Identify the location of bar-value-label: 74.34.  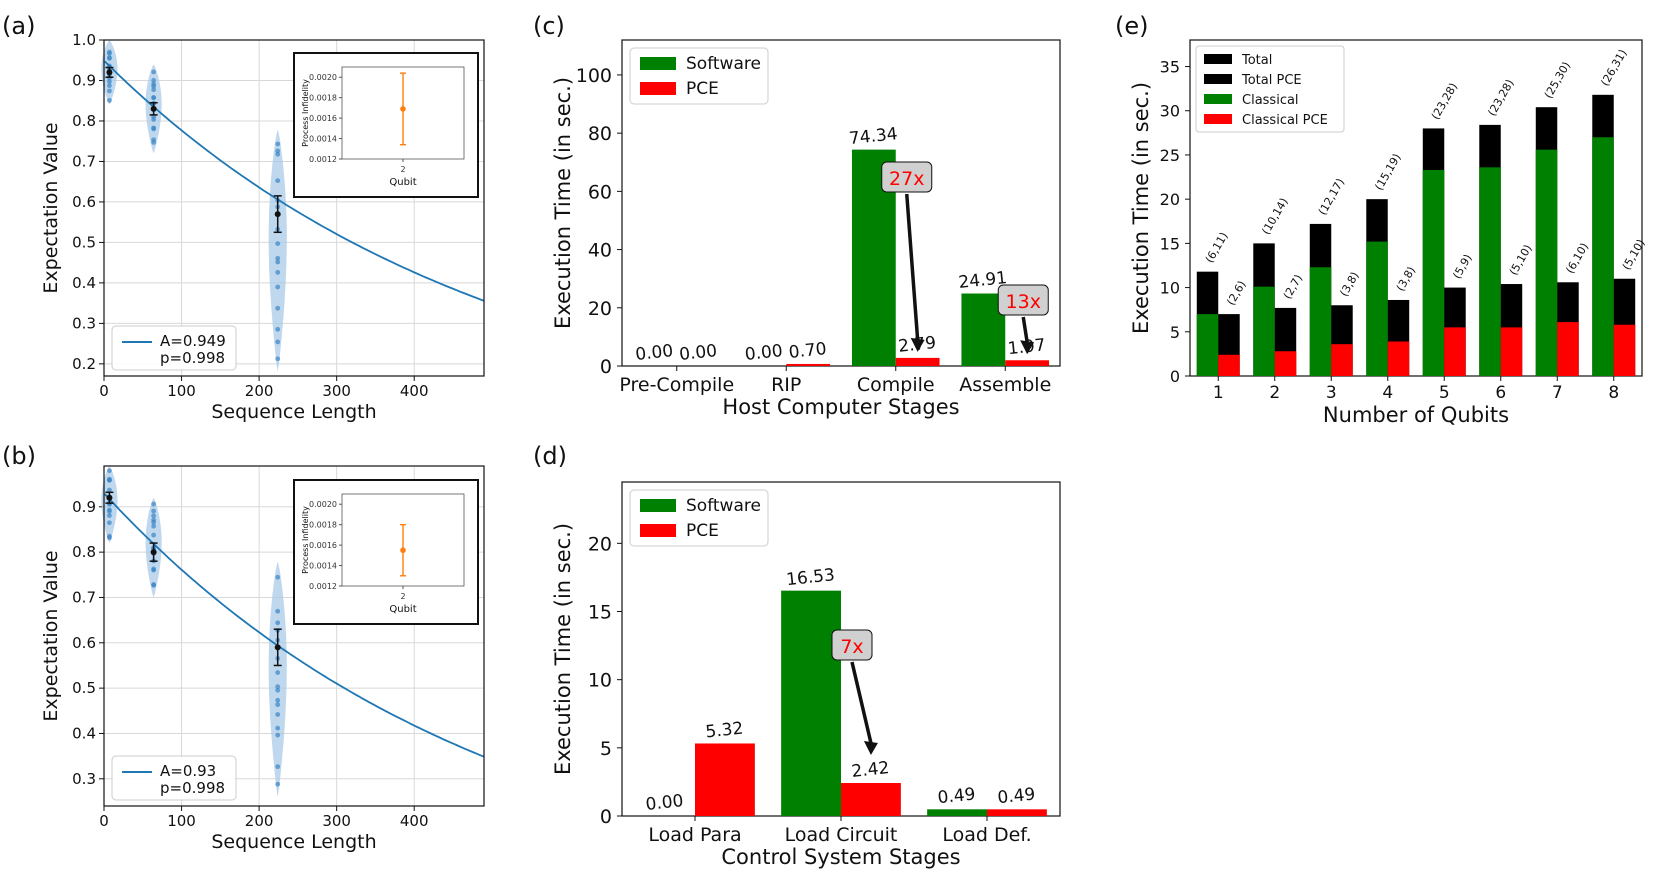
(873, 136).